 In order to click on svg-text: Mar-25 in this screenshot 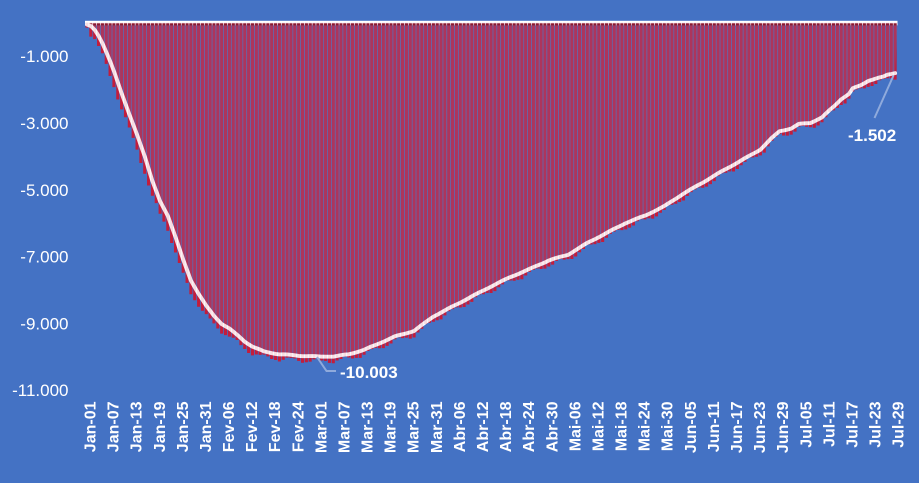, I will do `click(414, 427)`.